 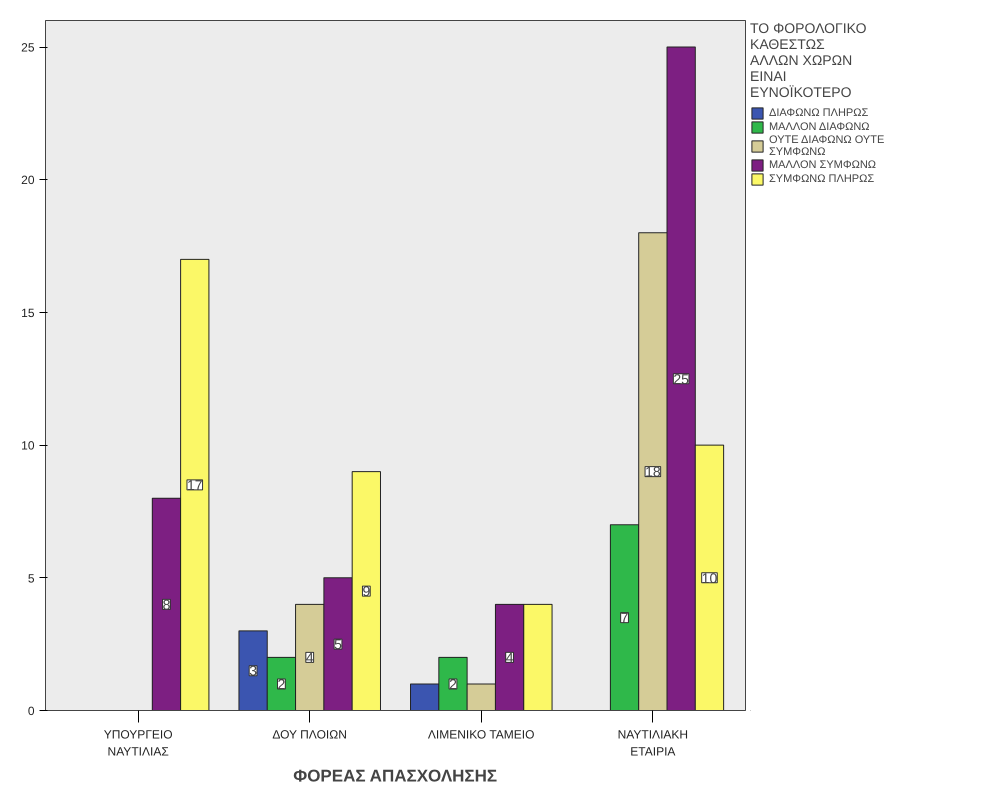 What do you see at coordinates (28, 180) in the screenshot?
I see `y-tick-label: 20` at bounding box center [28, 180].